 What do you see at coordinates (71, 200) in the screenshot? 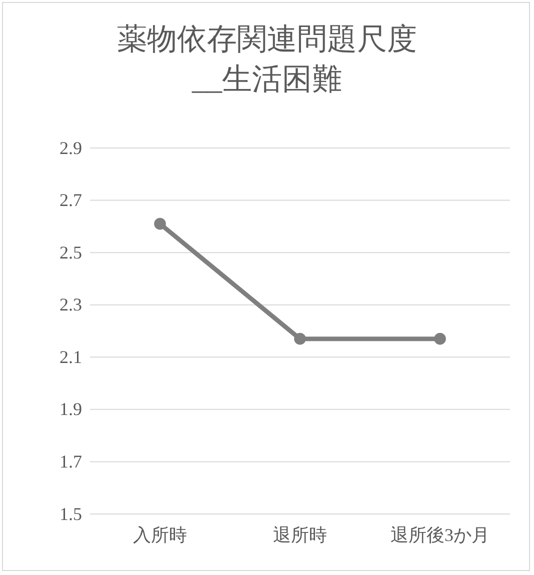
I see `y-tick-label: 2.7` at bounding box center [71, 200].